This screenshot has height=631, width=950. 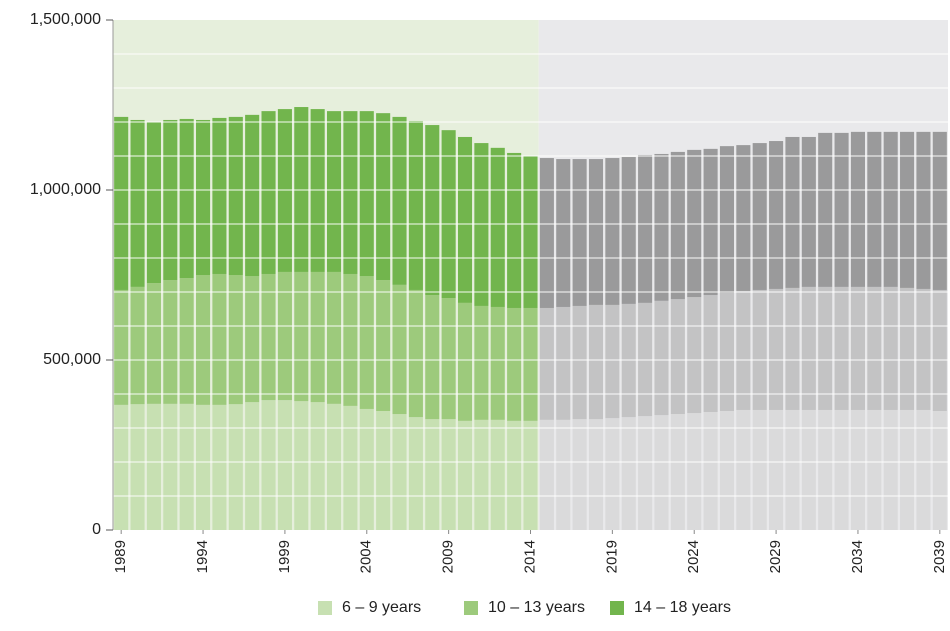 I want to click on x-tick-label: 2014, so click(x=529, y=556).